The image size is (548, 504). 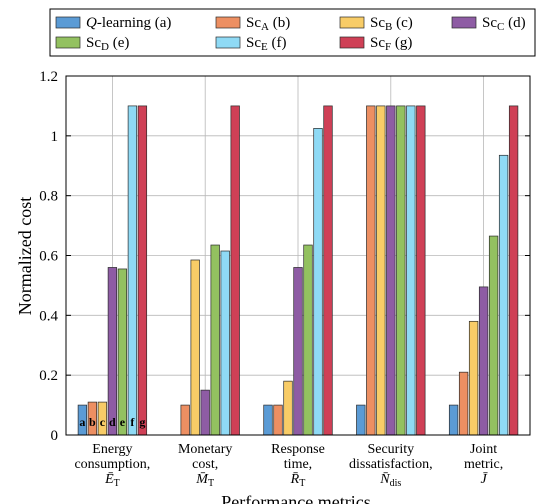 I want to click on x-label-response-line2: time,, so click(x=298, y=464).